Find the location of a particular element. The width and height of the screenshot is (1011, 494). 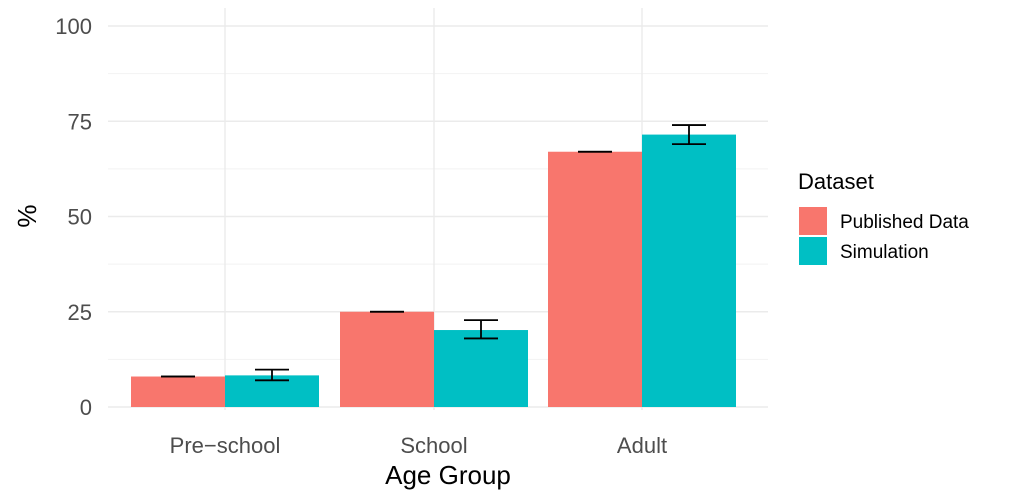

x-tick-label: Pre−school is located at coordinates (225, 445).